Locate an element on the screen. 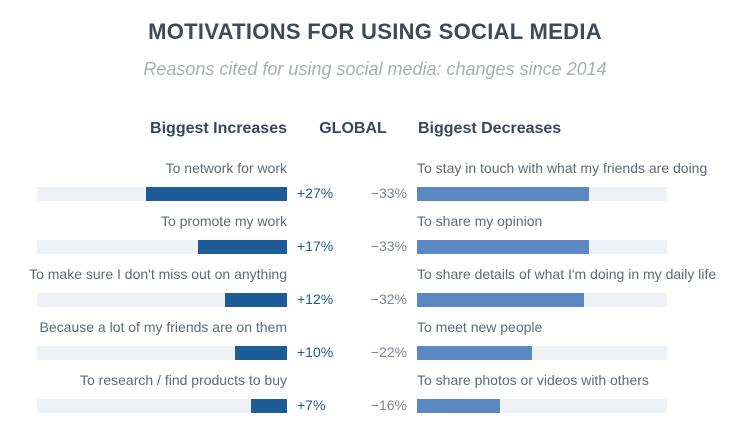 This screenshot has height=435, width=750. decrease-value-label: −22% is located at coordinates (388, 352).